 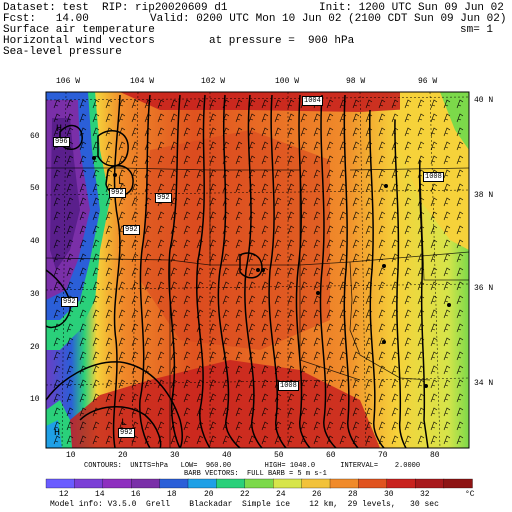 What do you see at coordinates (454, 121) in the screenshot?
I see `cool-region-ne-green` at bounding box center [454, 121].